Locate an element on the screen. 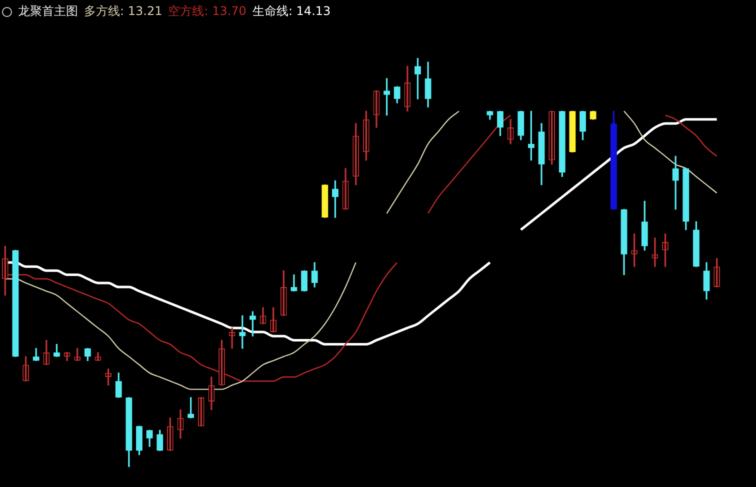 The width and height of the screenshot is (756, 487). text: 多方线: 13.21 is located at coordinates (123, 11).